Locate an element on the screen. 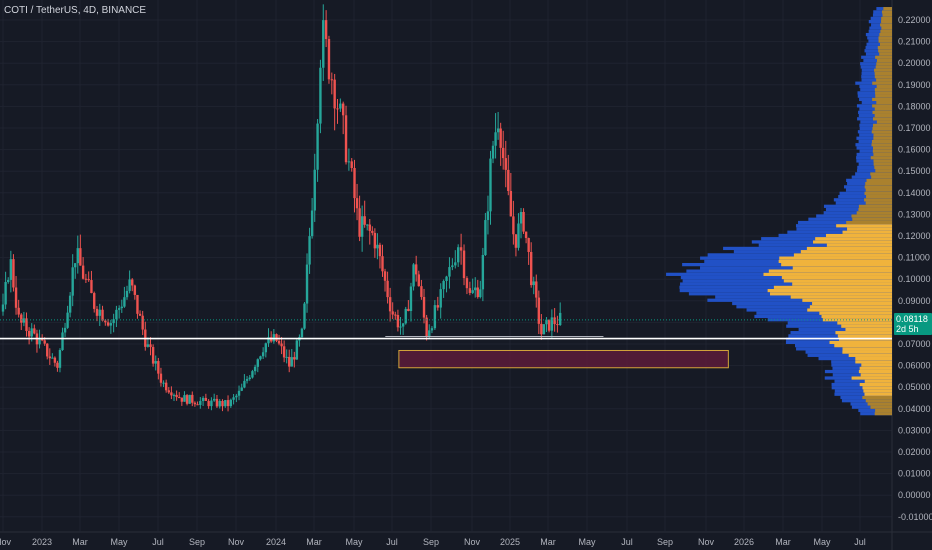 Image resolution: width=932 pixels, height=550 pixels. y-tick-label: 0.01000 is located at coordinates (914, 474).